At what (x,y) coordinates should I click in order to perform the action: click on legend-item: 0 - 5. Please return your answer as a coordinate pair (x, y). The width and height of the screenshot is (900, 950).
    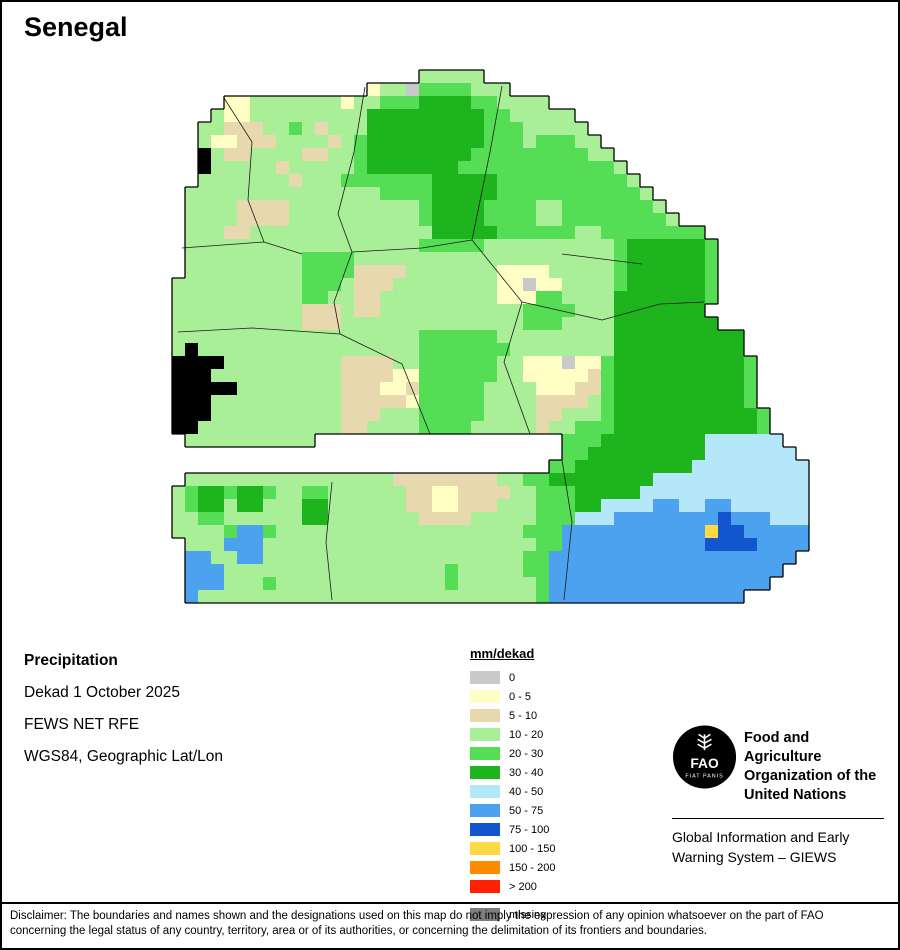
    Looking at the image, I should click on (512, 696).